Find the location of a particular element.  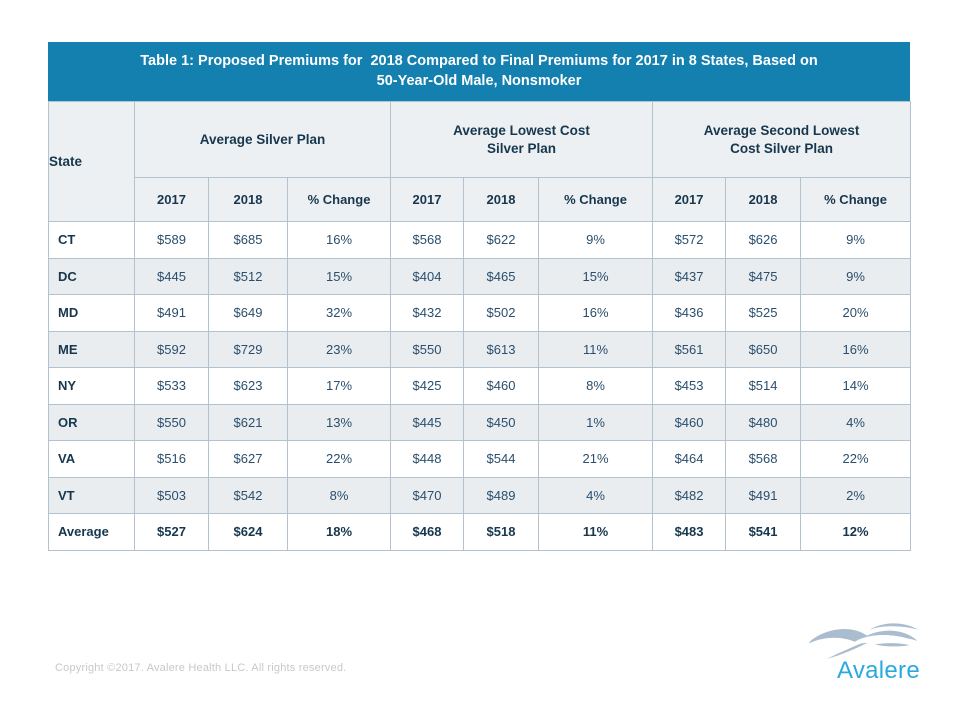

value-cell-average-7: $541 is located at coordinates (763, 532).